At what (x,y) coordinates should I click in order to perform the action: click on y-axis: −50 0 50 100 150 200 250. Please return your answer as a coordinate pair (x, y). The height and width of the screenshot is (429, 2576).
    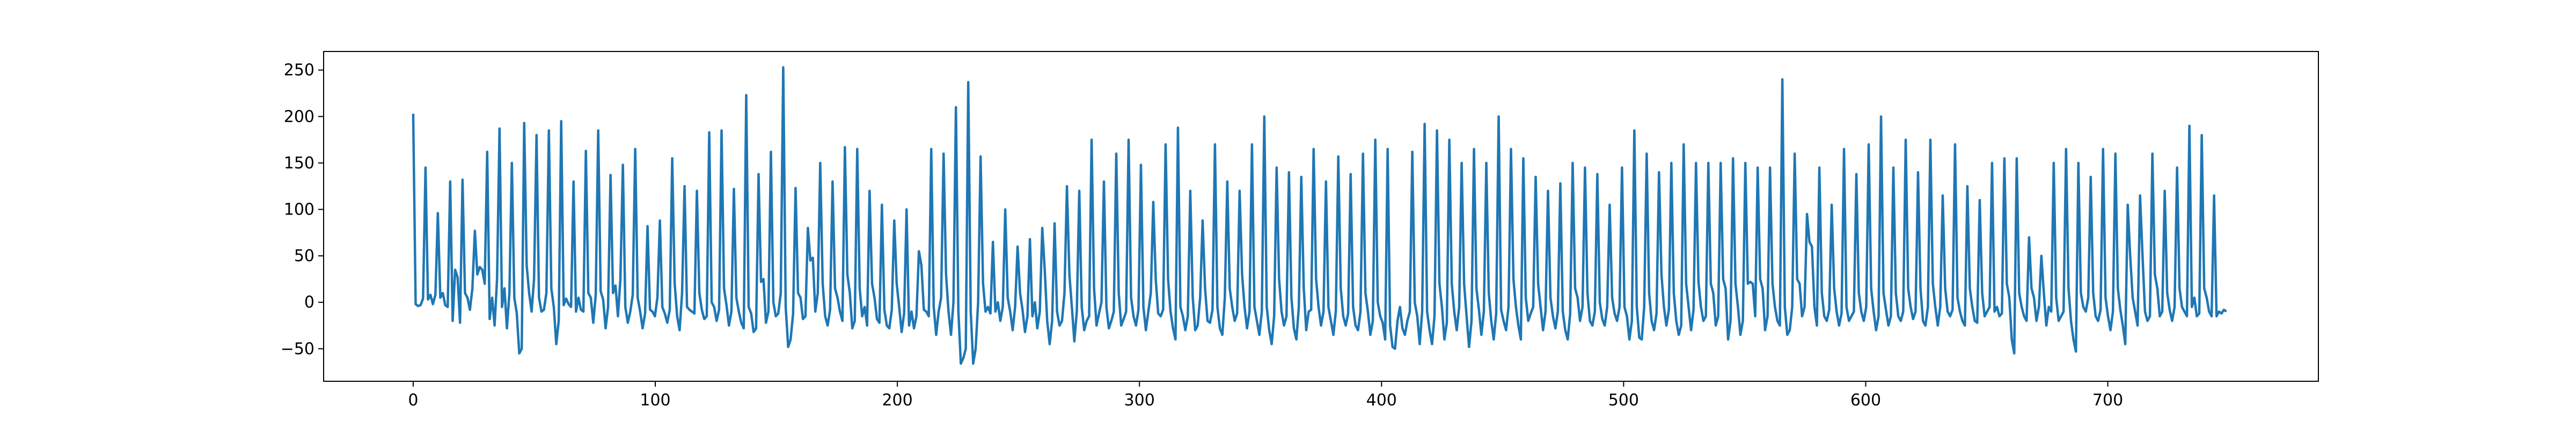
    Looking at the image, I should click on (302, 209).